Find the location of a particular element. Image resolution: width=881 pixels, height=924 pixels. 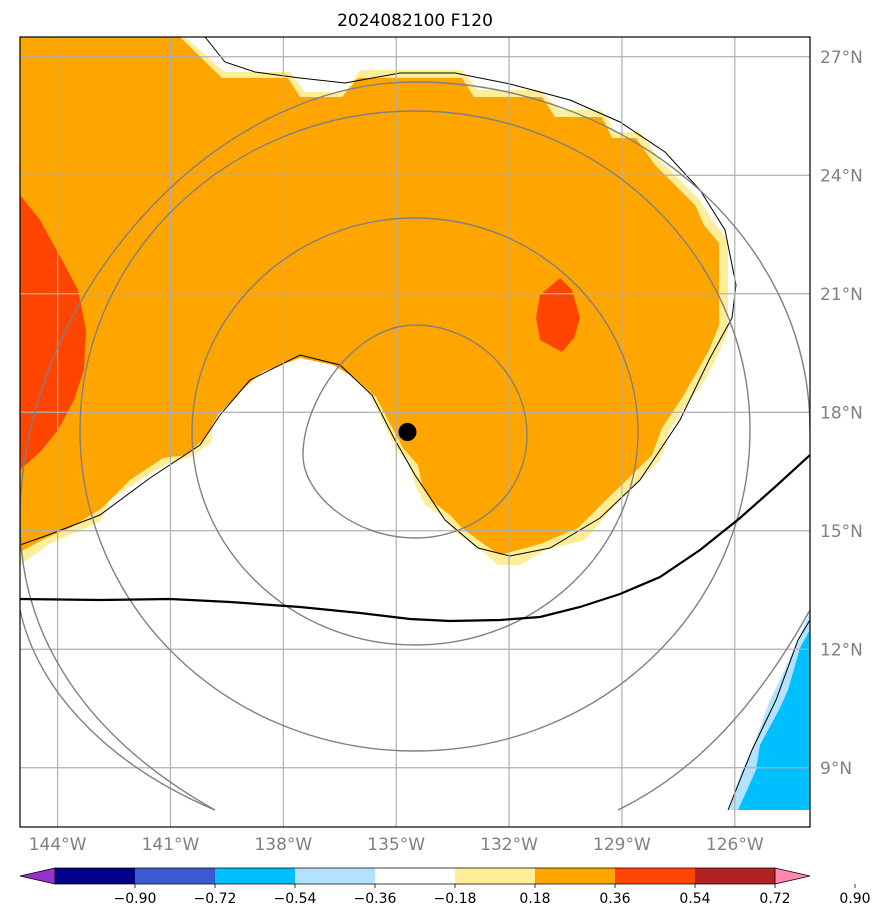

colorbar-extend-high is located at coordinates (792, 876).